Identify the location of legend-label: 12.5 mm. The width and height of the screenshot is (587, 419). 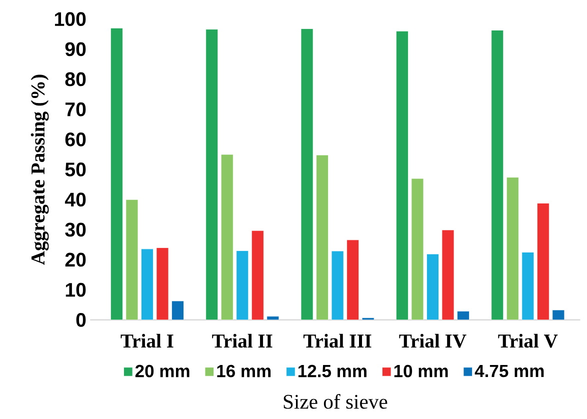
(332, 371).